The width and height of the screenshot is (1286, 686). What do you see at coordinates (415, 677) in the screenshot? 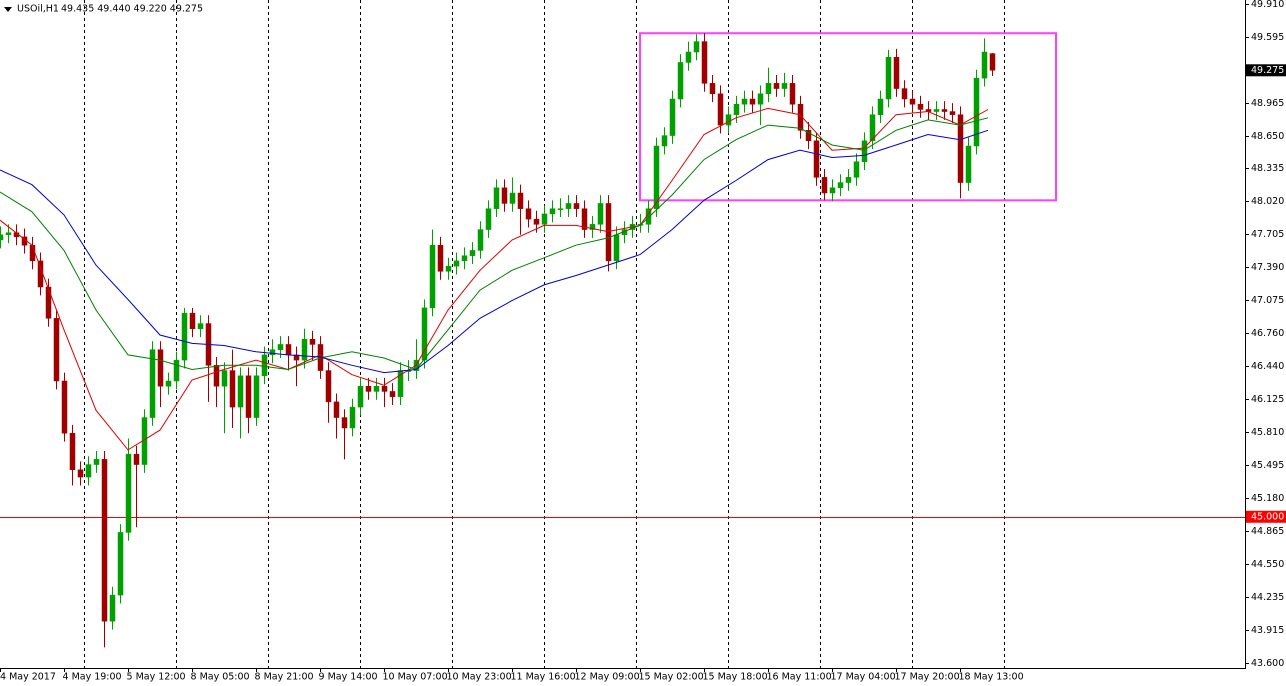
I see `x-tick-label: 10 May 07:00` at bounding box center [415, 677].